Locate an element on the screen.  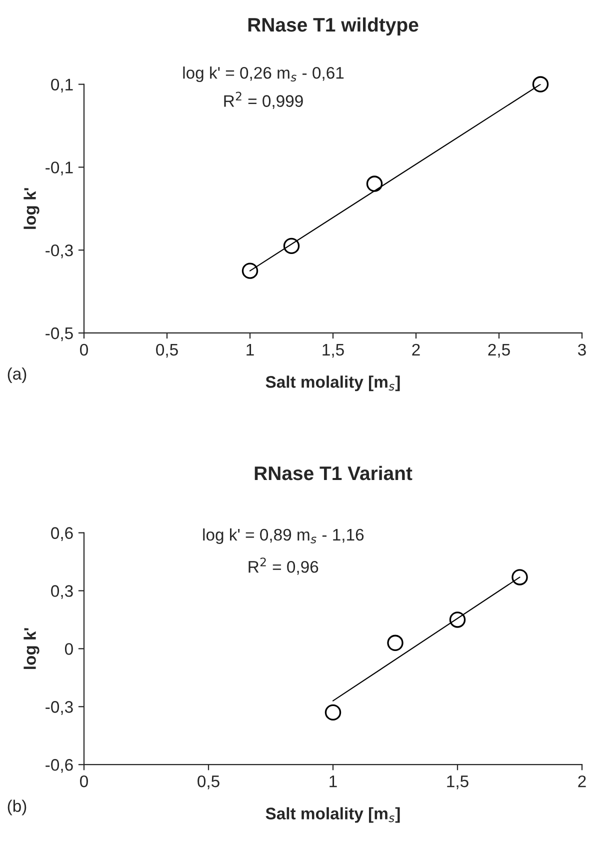
text: log k' = 0,26 m$_{s}$ - 0,61 is located at coordinates (263, 74).